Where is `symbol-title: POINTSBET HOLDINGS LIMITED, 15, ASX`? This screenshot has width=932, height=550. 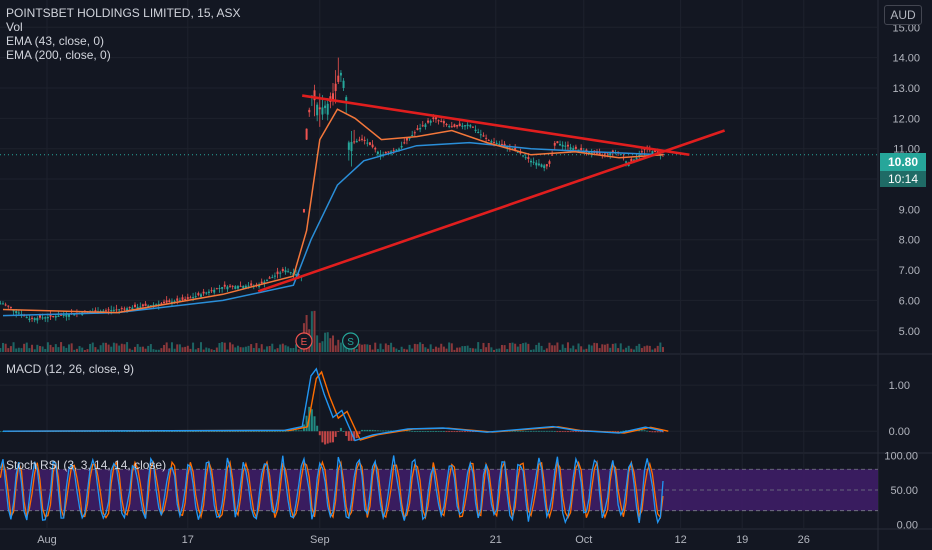
symbol-title: POINTSBET HOLDINGS LIMITED, 15, ASX is located at coordinates (123, 13).